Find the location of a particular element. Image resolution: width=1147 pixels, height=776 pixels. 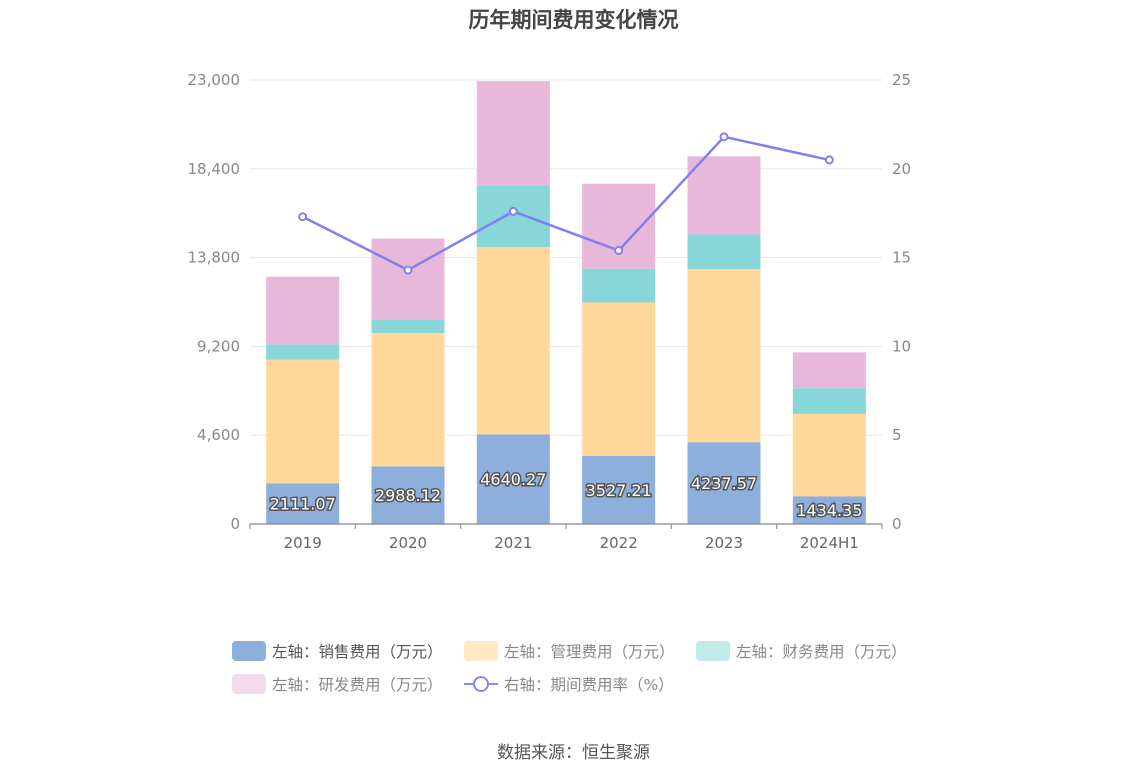

data-label: 4237.57 is located at coordinates (724, 483).